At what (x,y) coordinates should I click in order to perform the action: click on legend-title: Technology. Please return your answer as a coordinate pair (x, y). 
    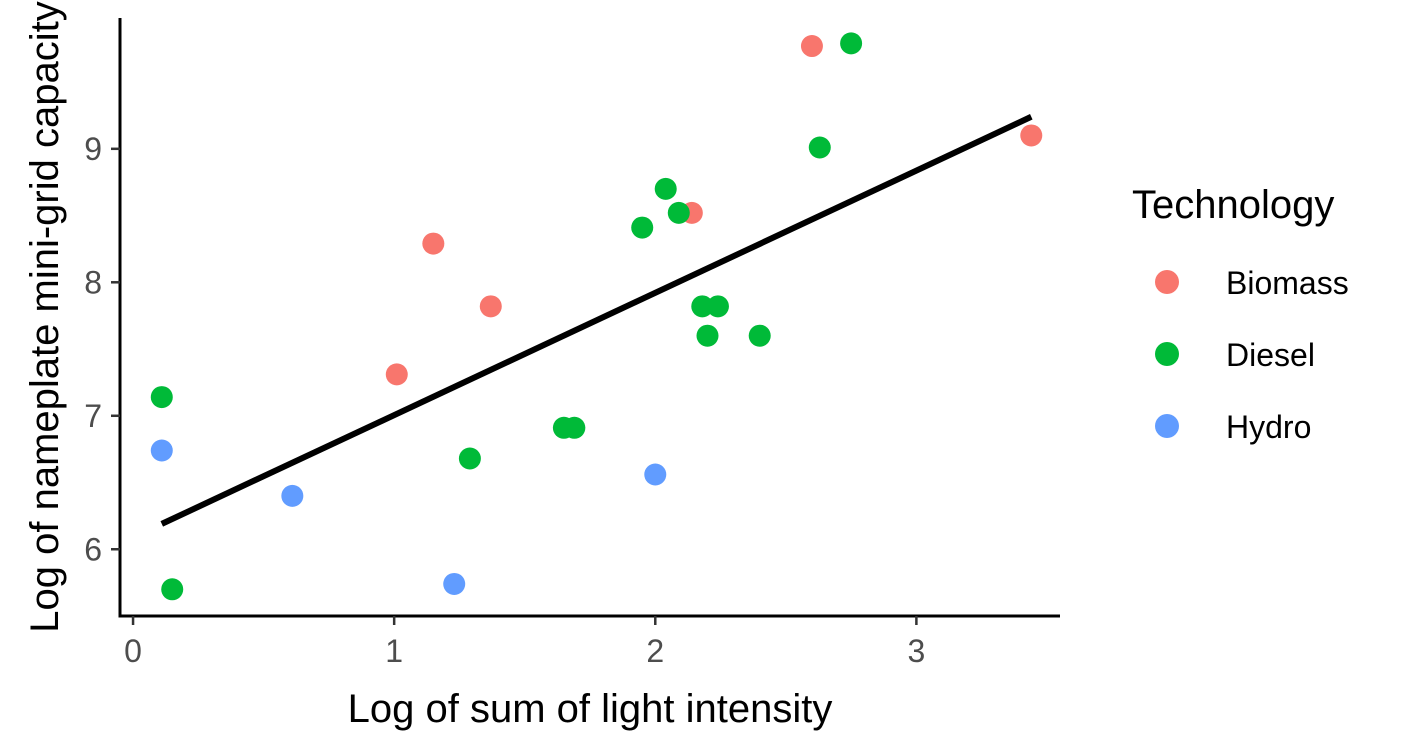
    Looking at the image, I should click on (1233, 205).